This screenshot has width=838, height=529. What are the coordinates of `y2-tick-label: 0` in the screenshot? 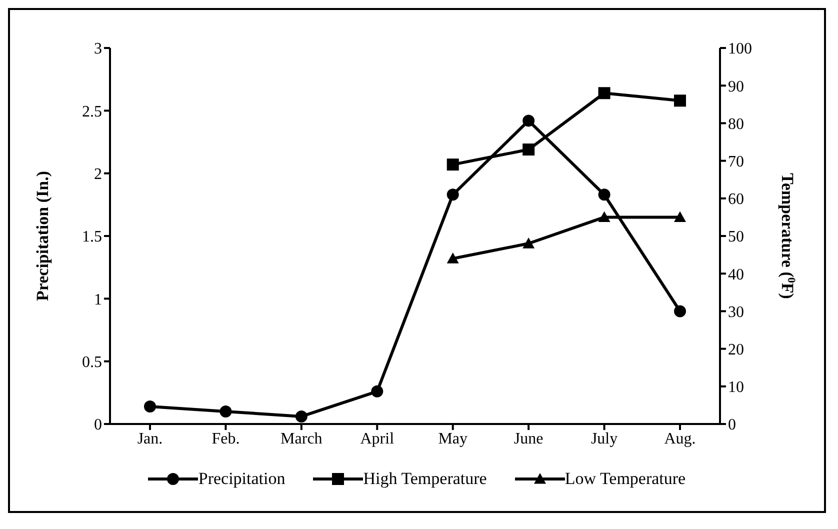 It's located at (732, 425).